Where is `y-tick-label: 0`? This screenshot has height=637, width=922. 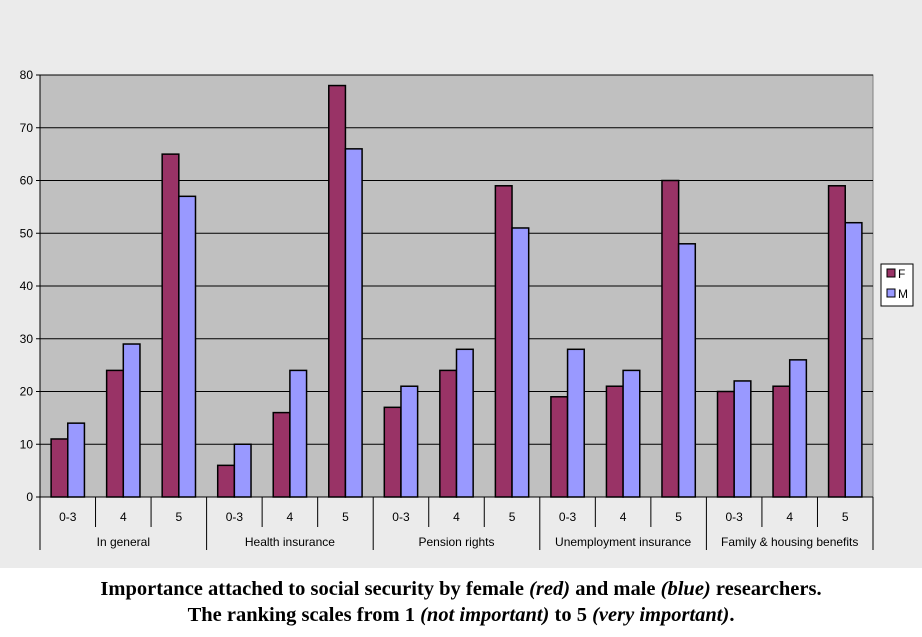
y-tick-label: 0 is located at coordinates (29, 497).